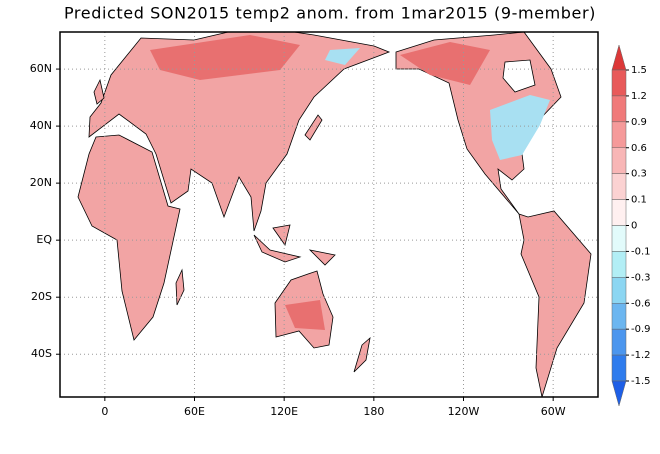 This screenshot has height=454, width=660. What do you see at coordinates (41, 125) in the screenshot?
I see `y-tick-label: 40N` at bounding box center [41, 125].